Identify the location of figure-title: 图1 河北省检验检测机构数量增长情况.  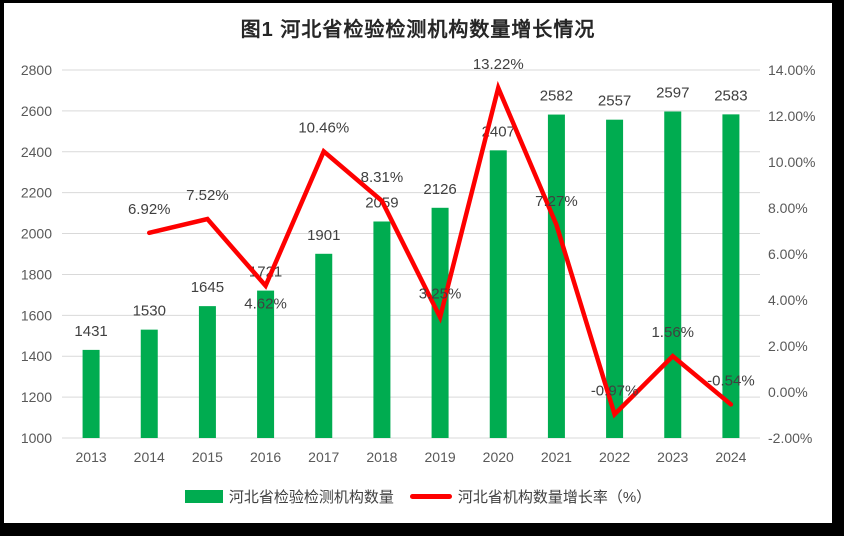
(418, 30).